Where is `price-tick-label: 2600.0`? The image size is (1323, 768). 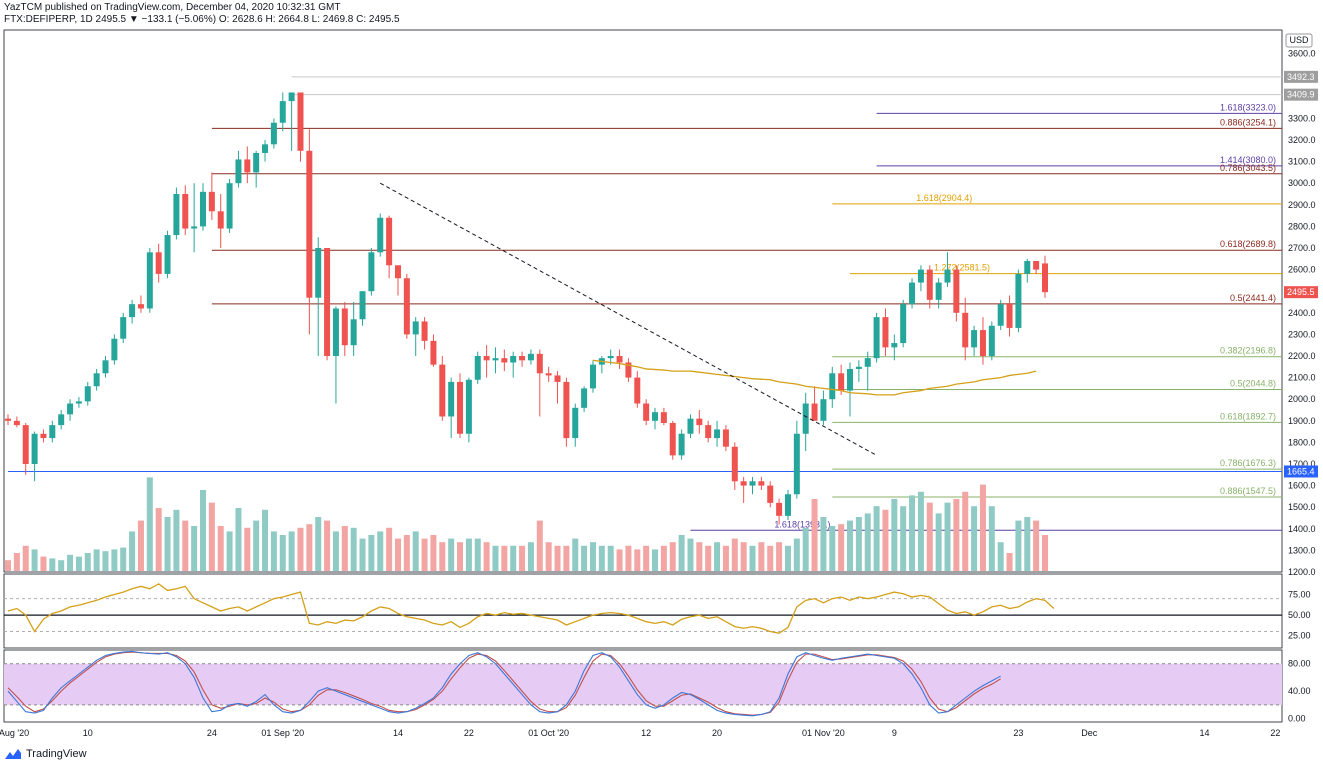 price-tick-label: 2600.0 is located at coordinates (1302, 270).